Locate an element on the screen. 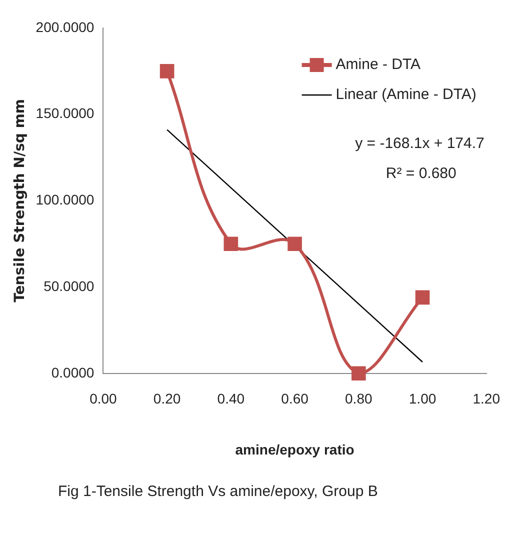 Image resolution: width=520 pixels, height=546 pixels. annotation: R² = 0.680 is located at coordinates (421, 173).